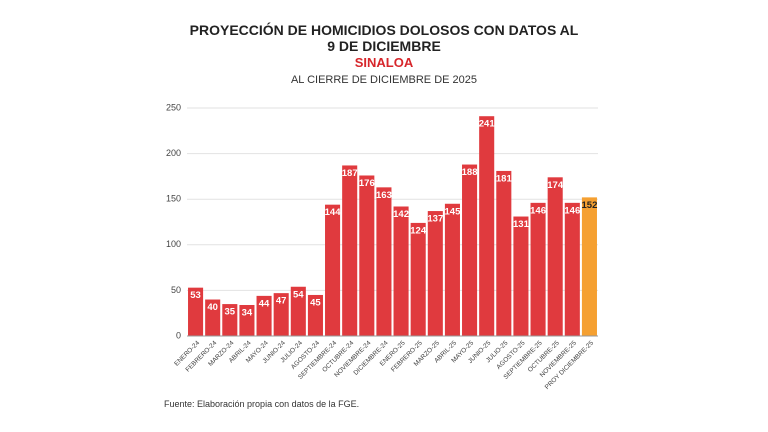 The height and width of the screenshot is (432, 768). Describe the element at coordinates (315, 302) in the screenshot. I see `data-label: 45` at that location.